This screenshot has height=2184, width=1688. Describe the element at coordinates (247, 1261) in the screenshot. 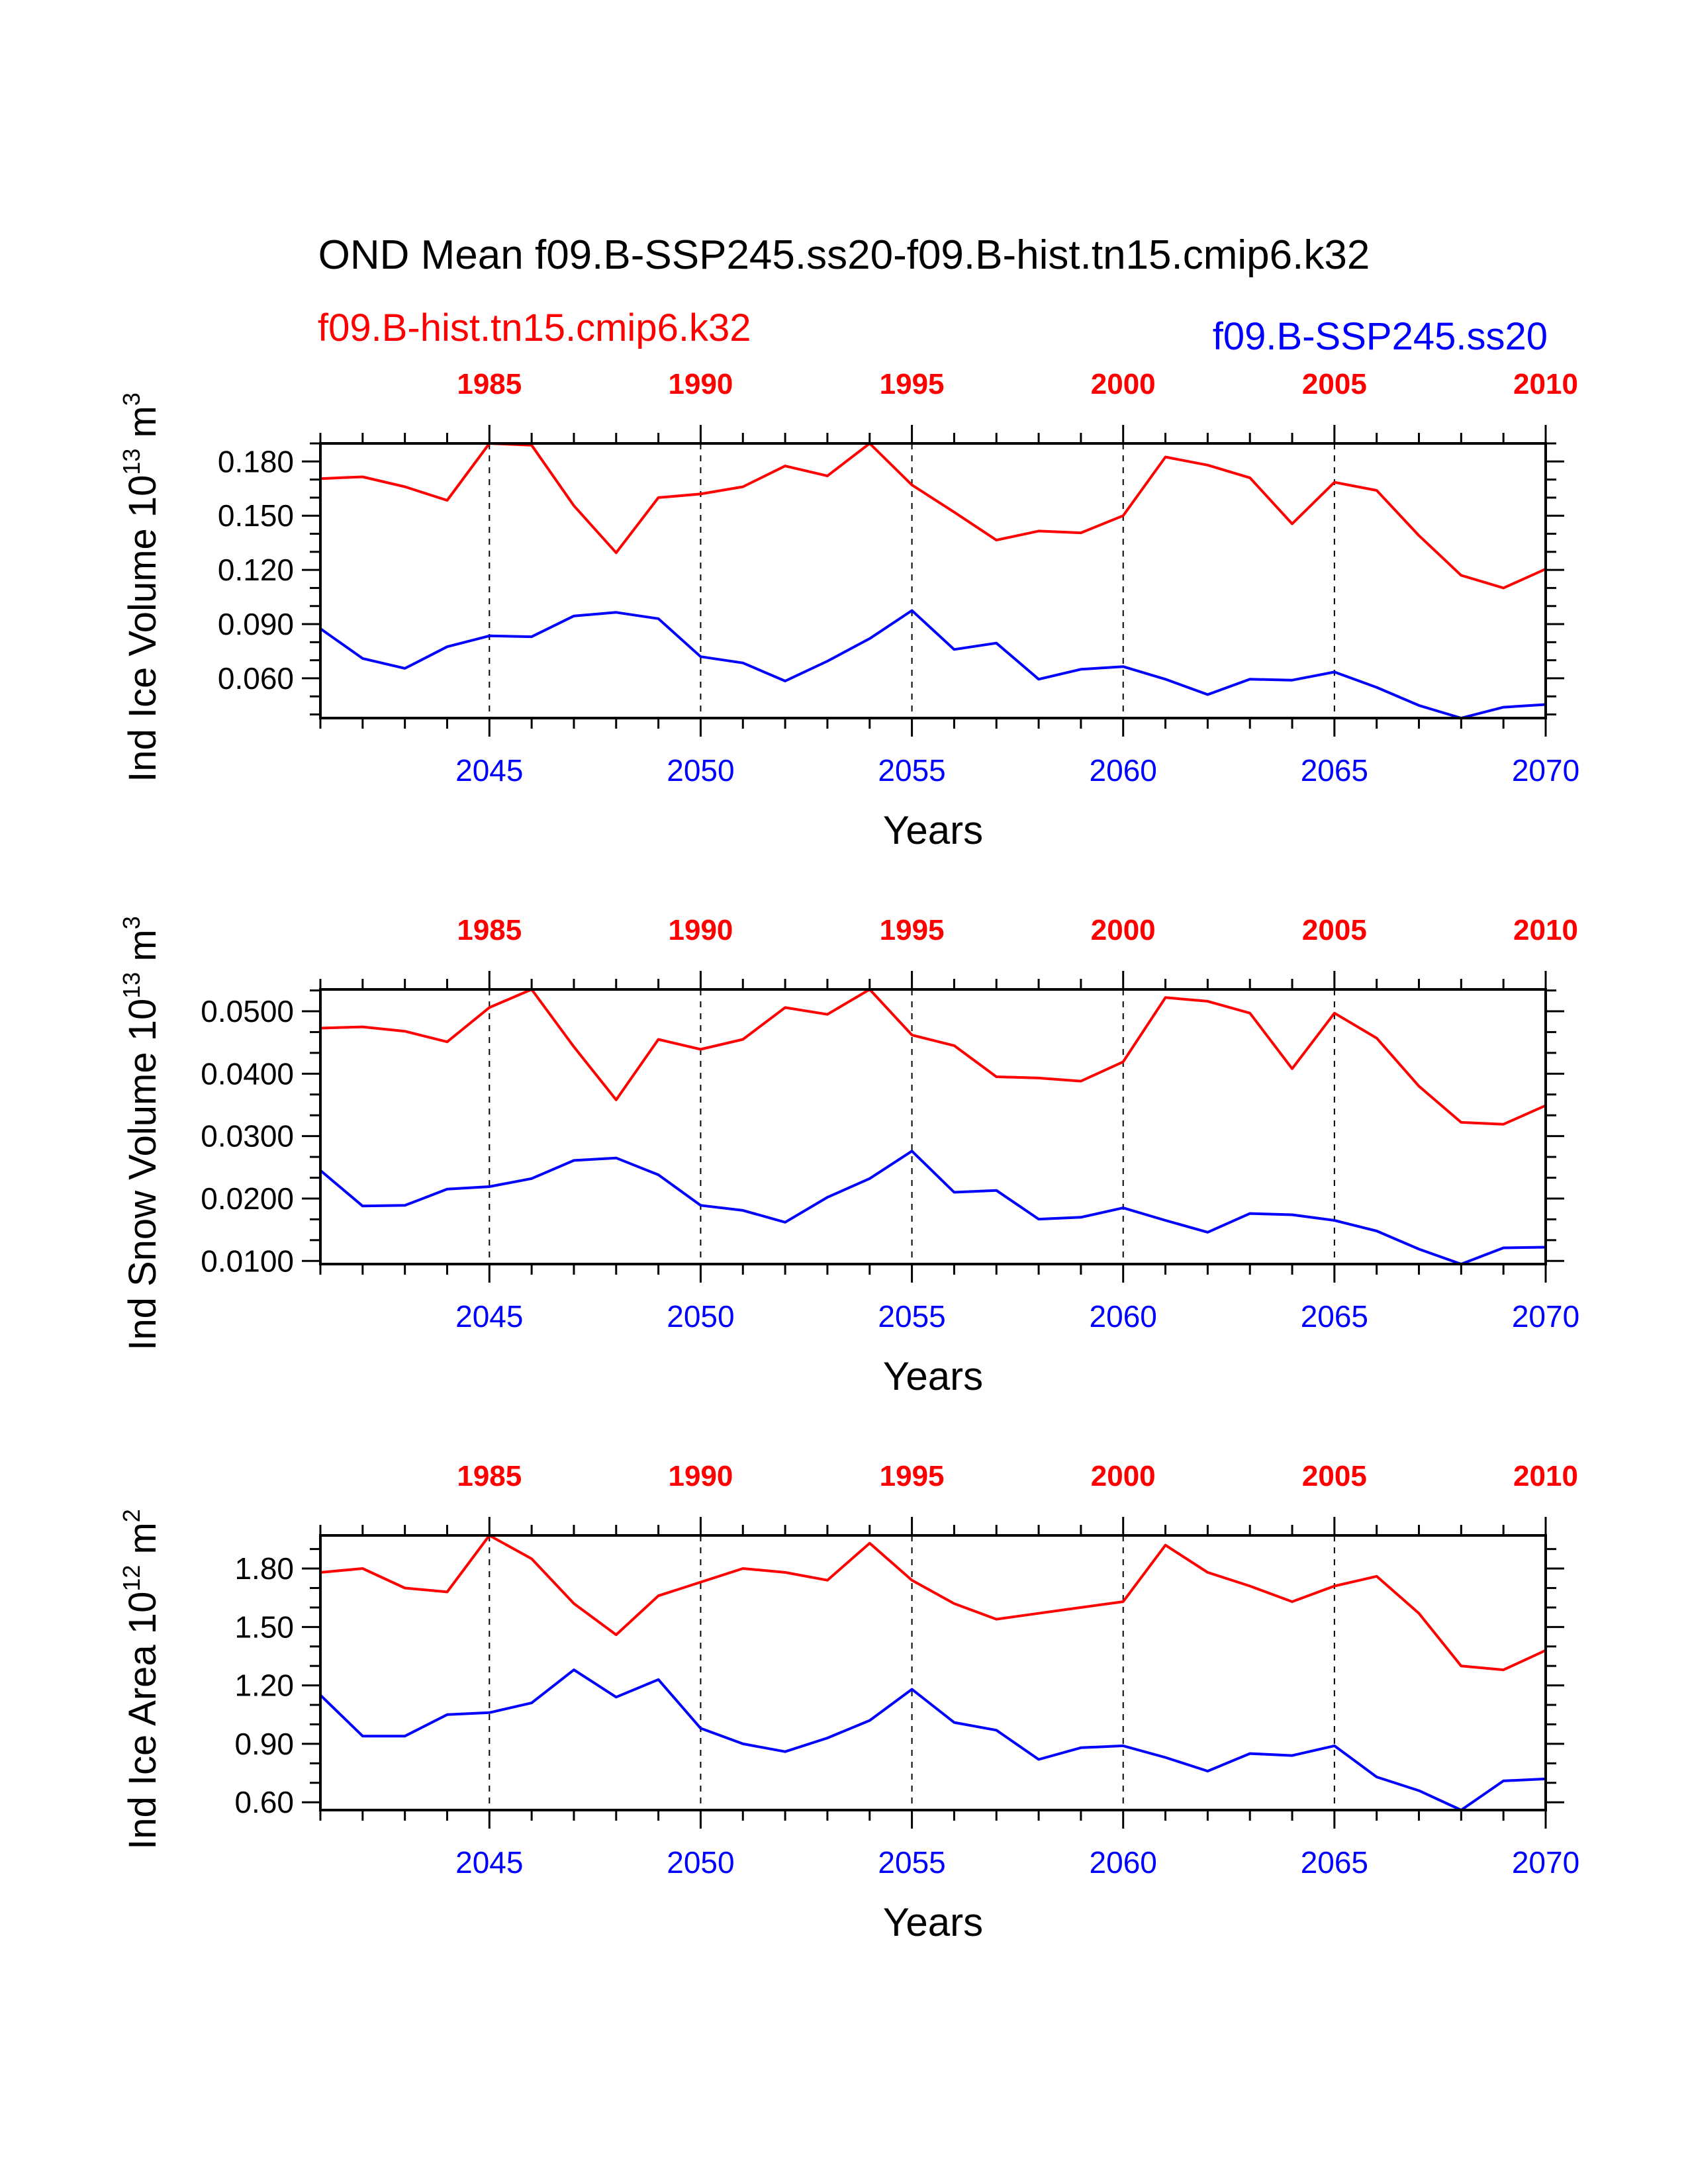

I see `y-tick-label: 0.0100` at that location.